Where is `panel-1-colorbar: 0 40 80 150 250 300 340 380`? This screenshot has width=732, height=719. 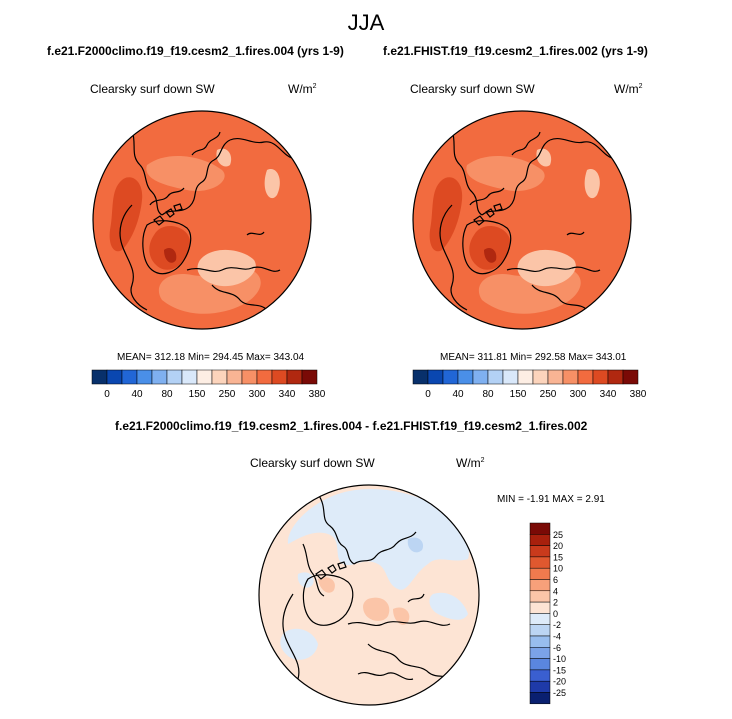 panel-1-colorbar: 0 40 80 150 250 300 340 380 is located at coordinates (208, 384).